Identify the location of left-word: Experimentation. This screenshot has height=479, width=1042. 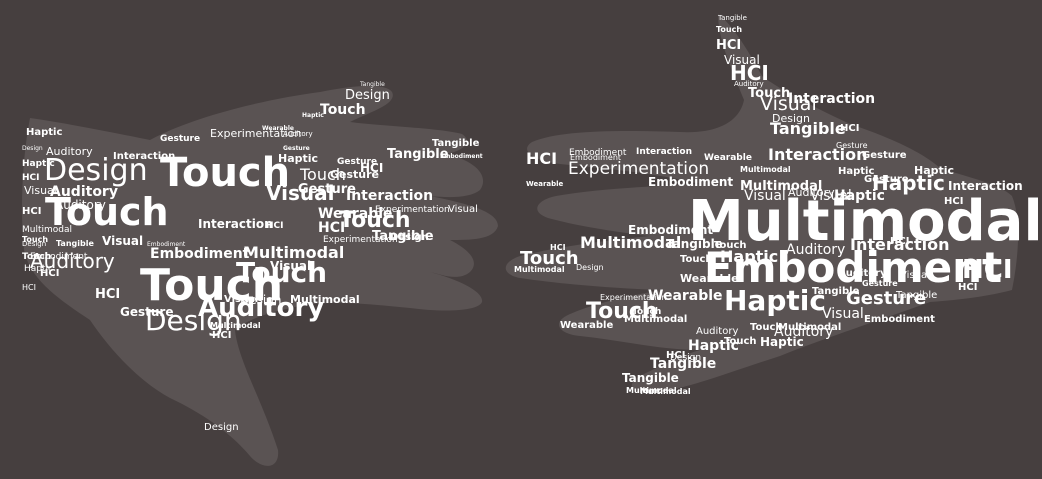
(412, 210).